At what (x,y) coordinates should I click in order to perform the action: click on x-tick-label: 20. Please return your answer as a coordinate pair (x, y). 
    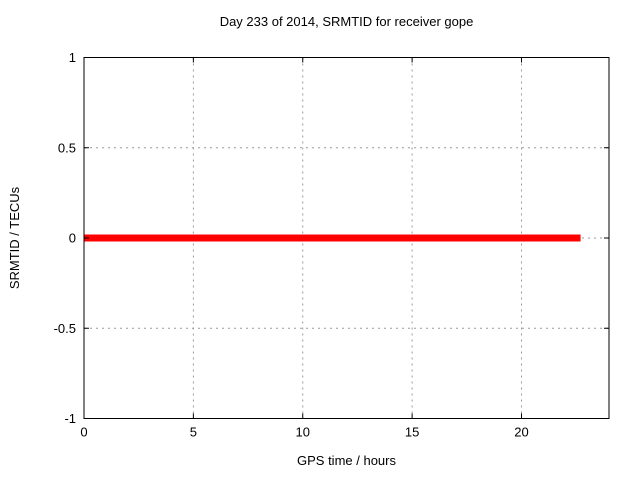
    Looking at the image, I should click on (521, 432).